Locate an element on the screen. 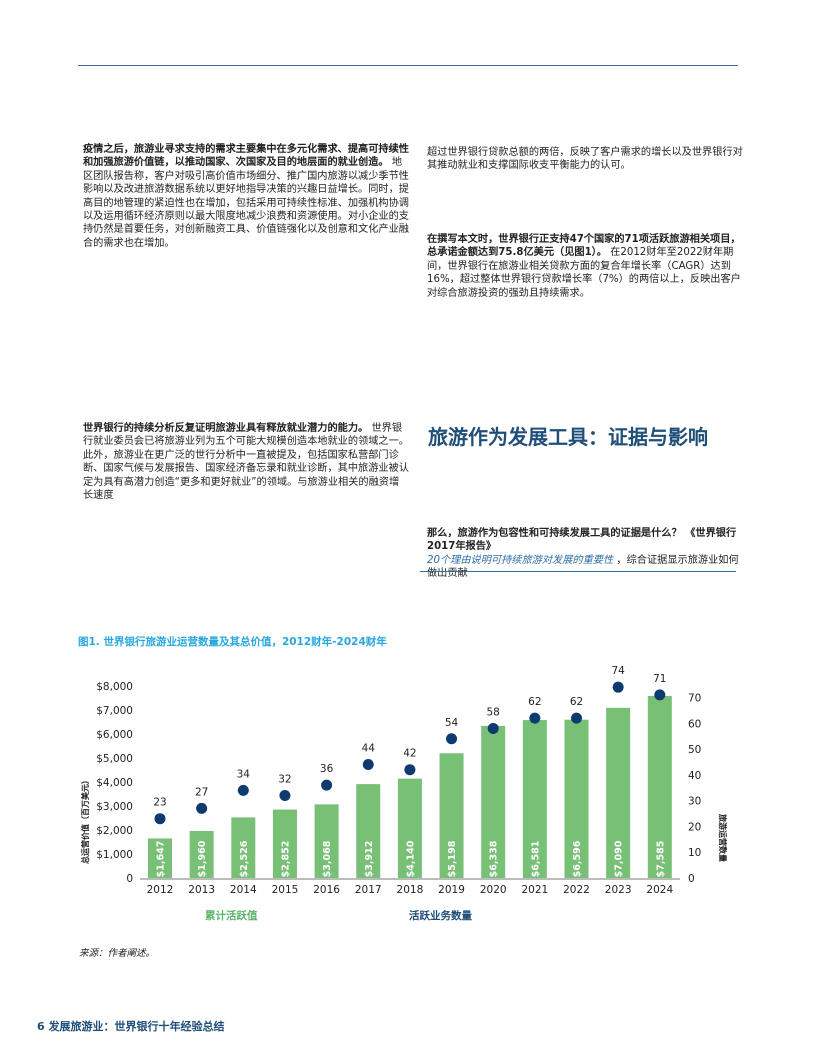  header-rule is located at coordinates (408, 65).